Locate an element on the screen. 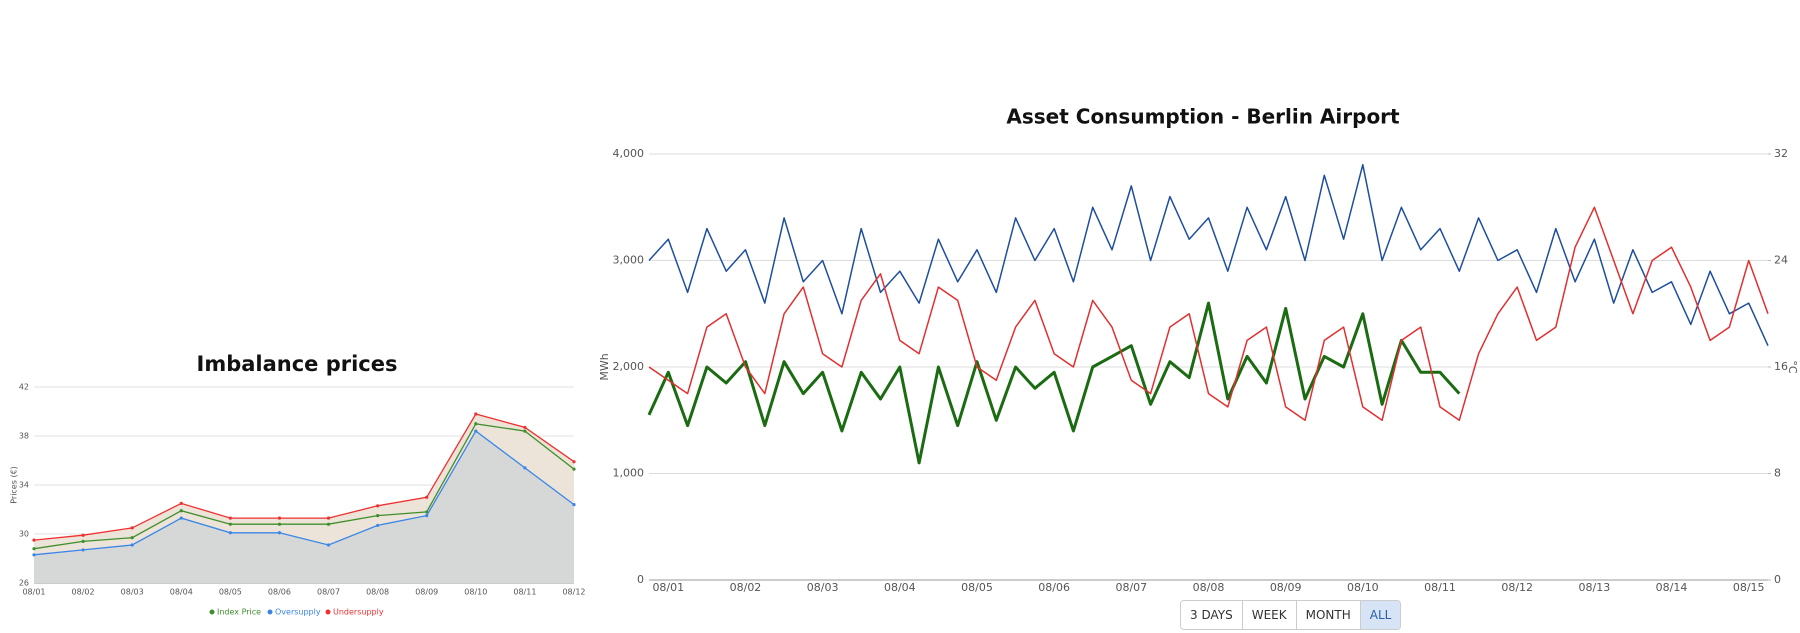  y-tick-label: 4,000 is located at coordinates (629, 153).